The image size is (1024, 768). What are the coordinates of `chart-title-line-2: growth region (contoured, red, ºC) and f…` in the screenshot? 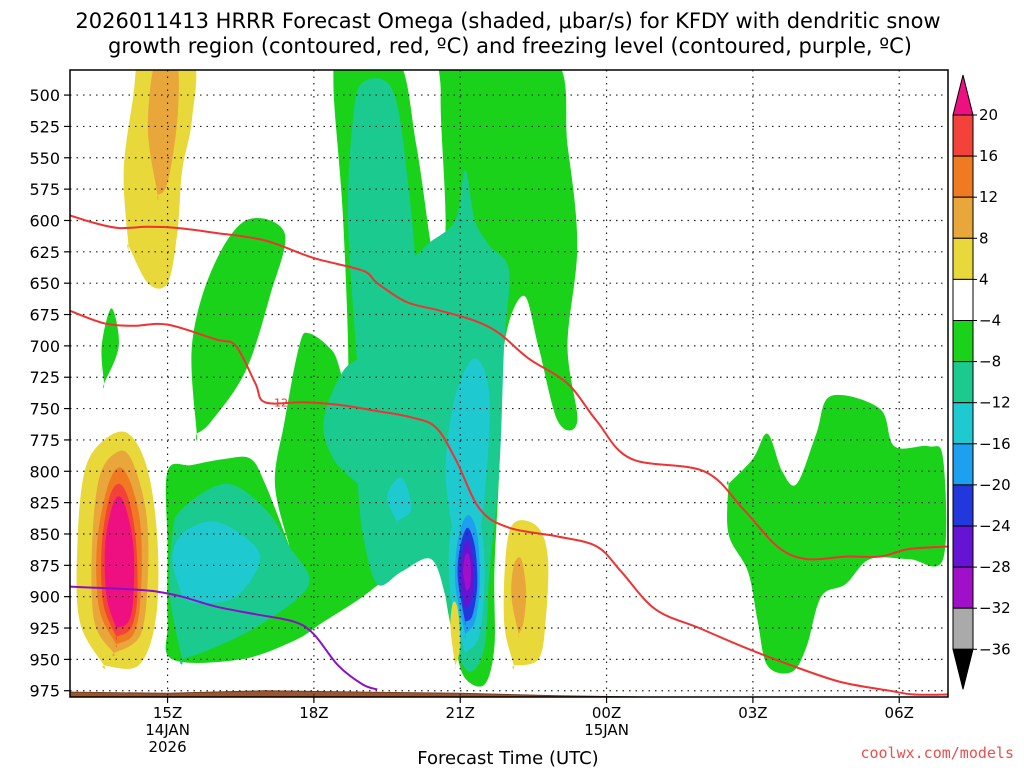 It's located at (510, 46).